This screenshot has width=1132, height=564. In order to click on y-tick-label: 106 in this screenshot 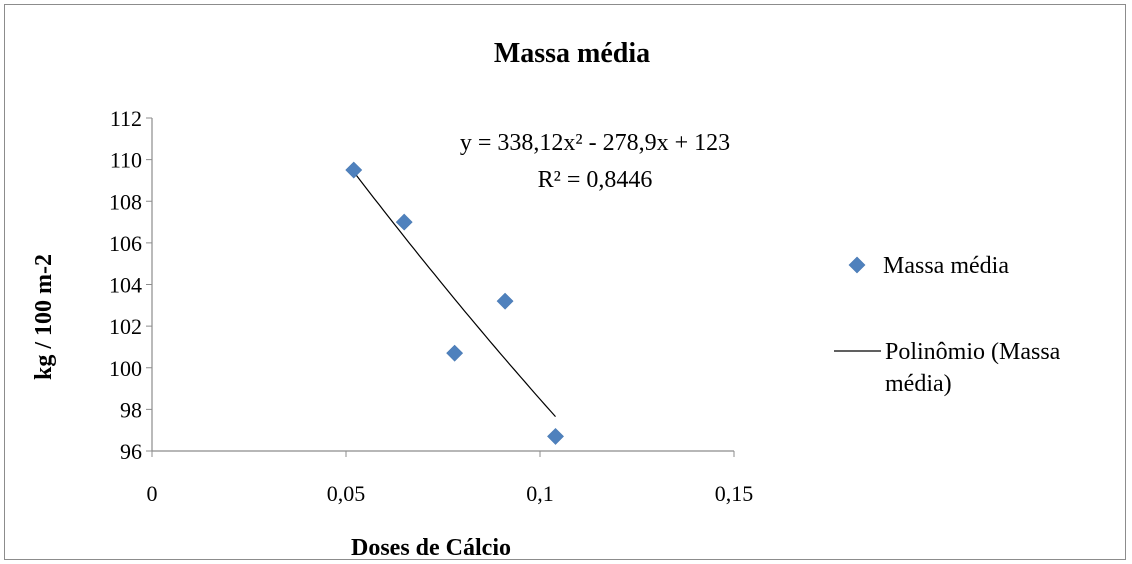, I will do `click(125, 243)`.